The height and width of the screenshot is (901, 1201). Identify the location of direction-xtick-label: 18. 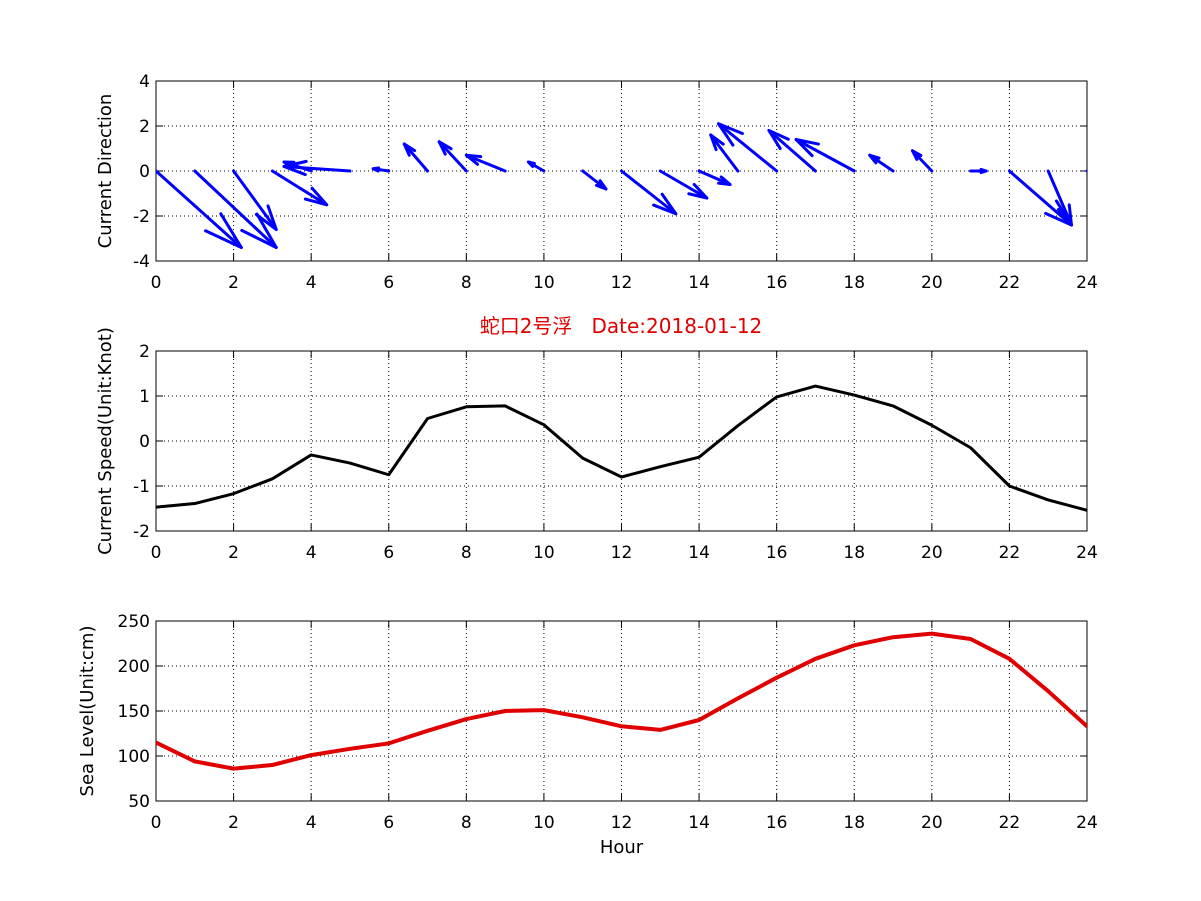
(854, 283).